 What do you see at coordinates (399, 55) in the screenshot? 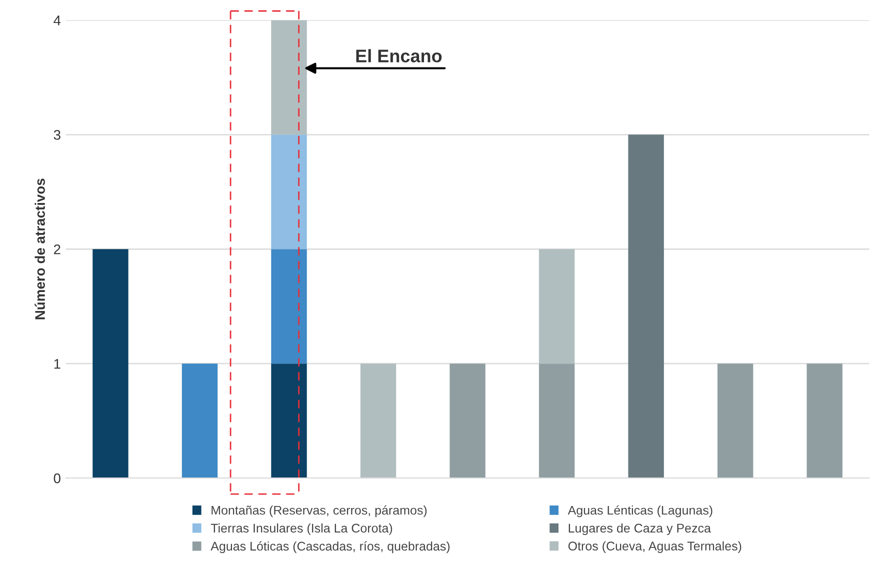
I see `annotation: El Encano` at bounding box center [399, 55].